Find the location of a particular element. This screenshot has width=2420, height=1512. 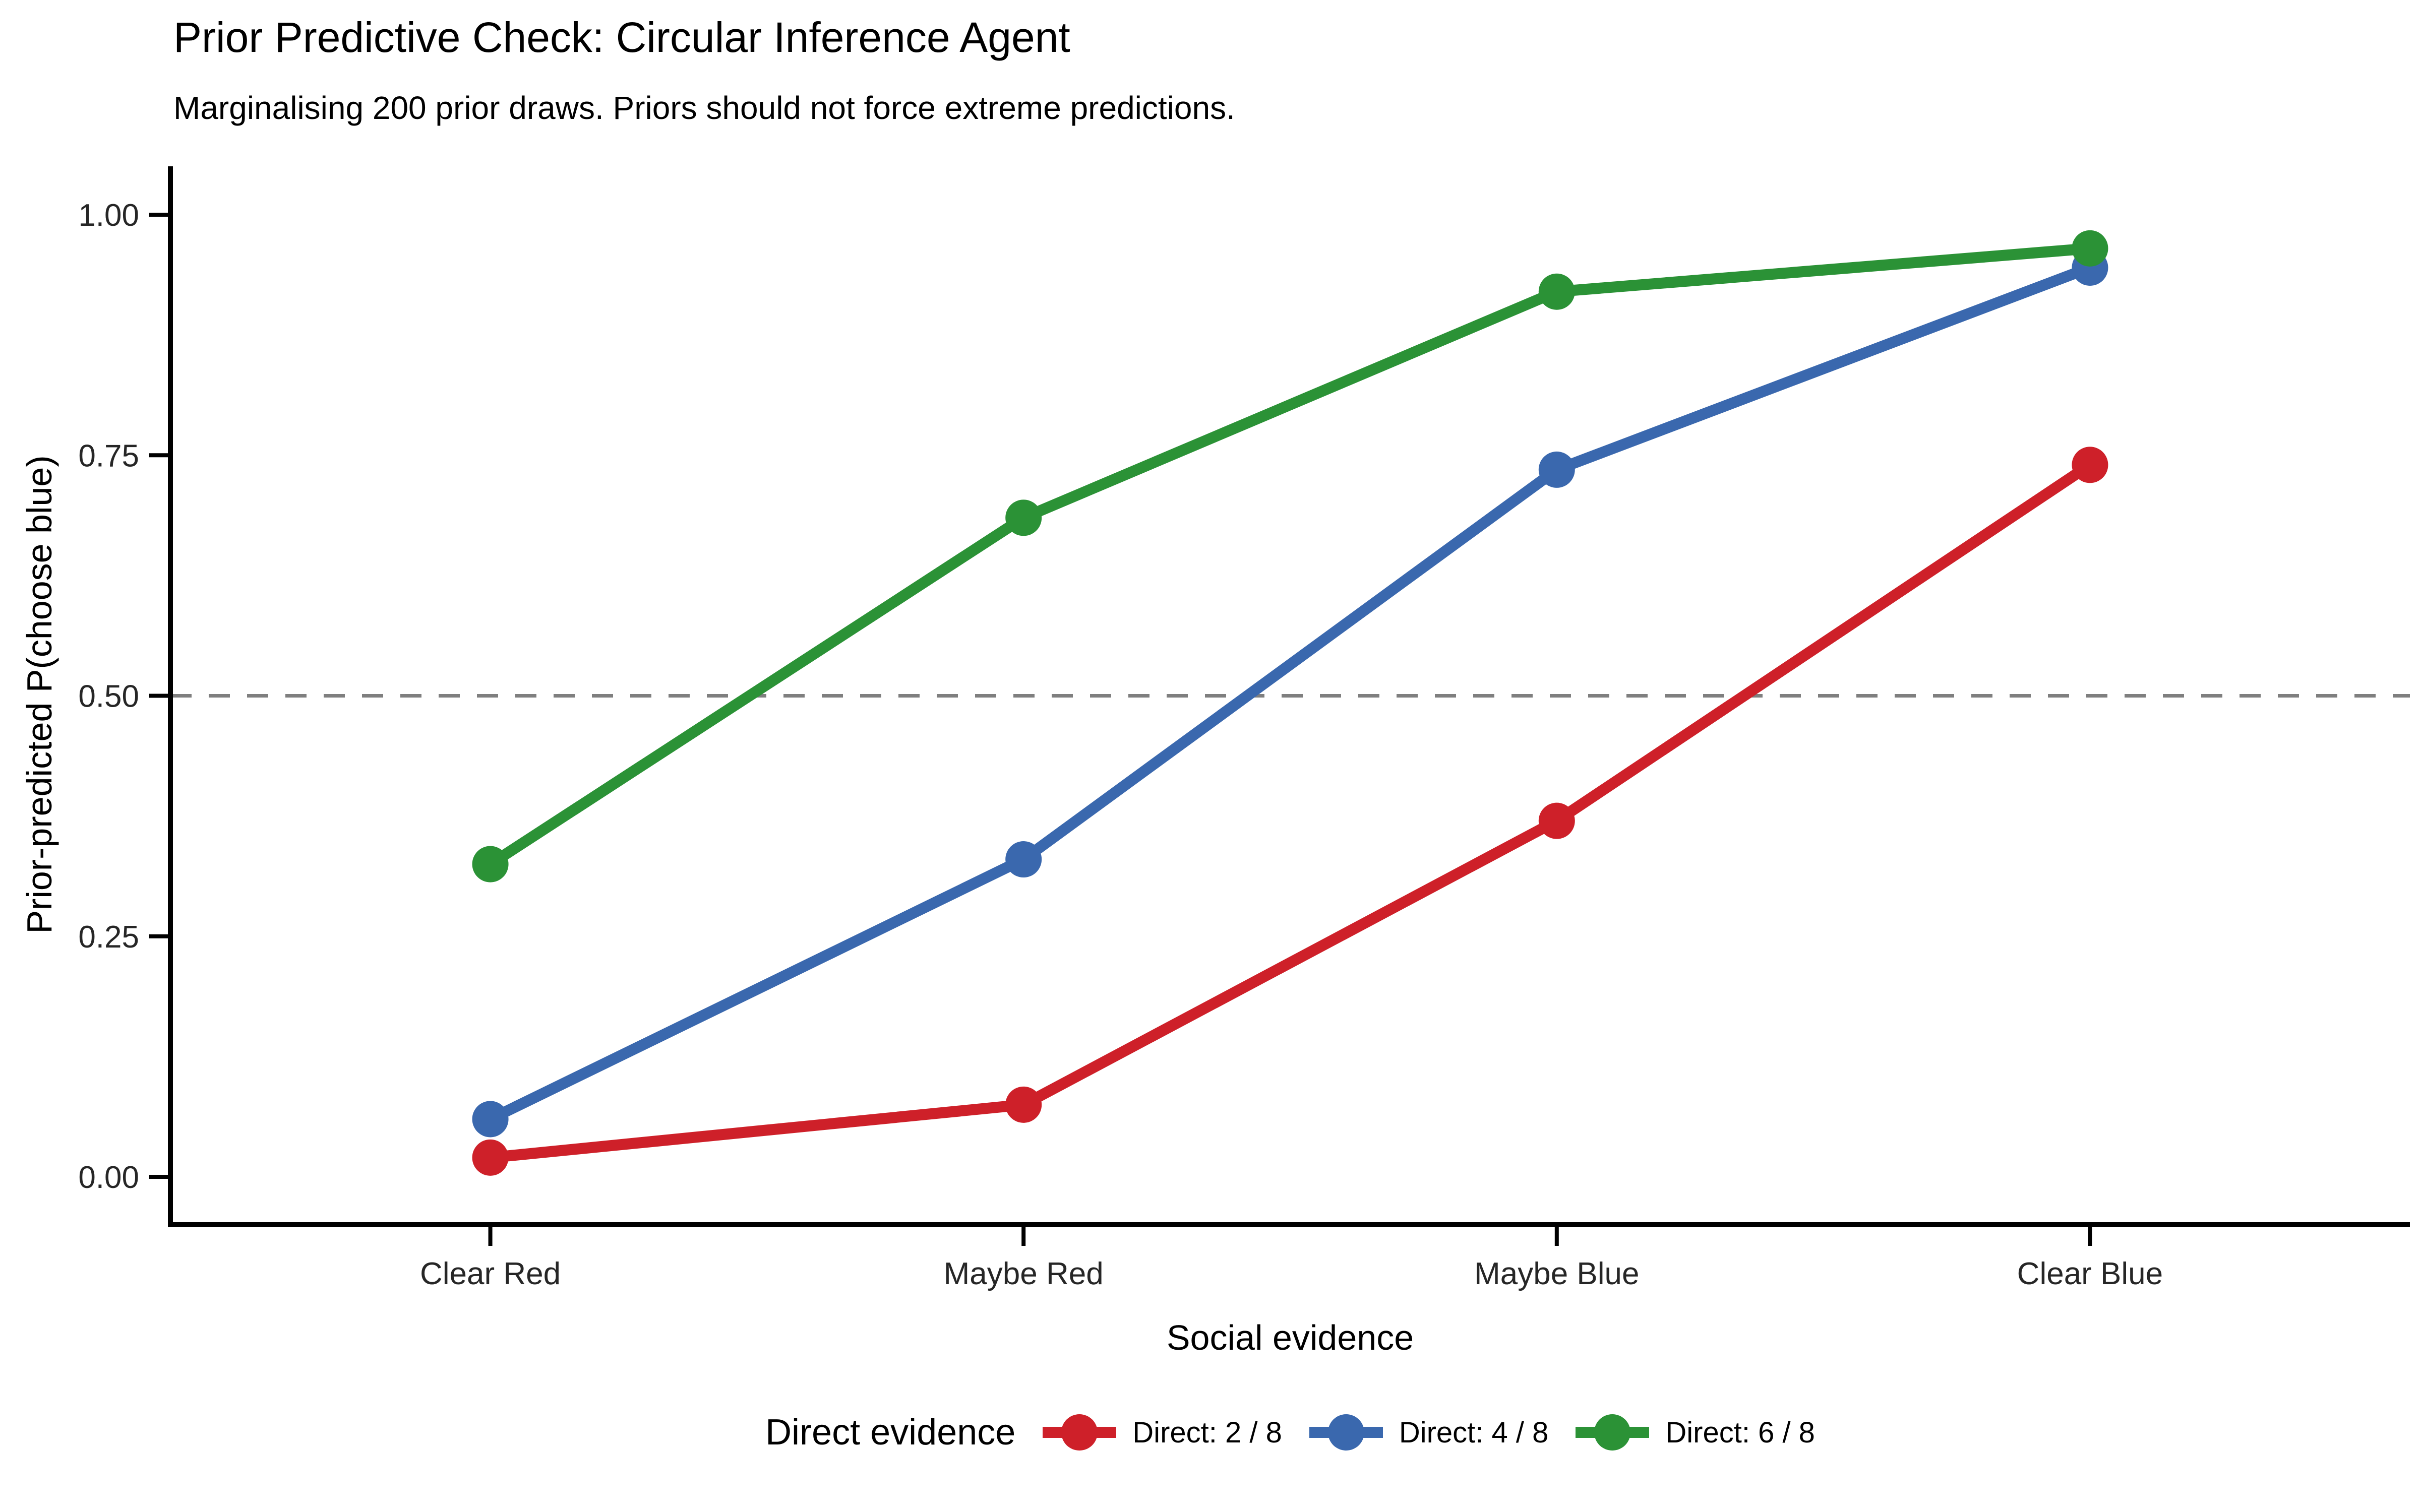

legend-item-direct-6-8: Direct: 6 / 8 is located at coordinates (1695, 1433).